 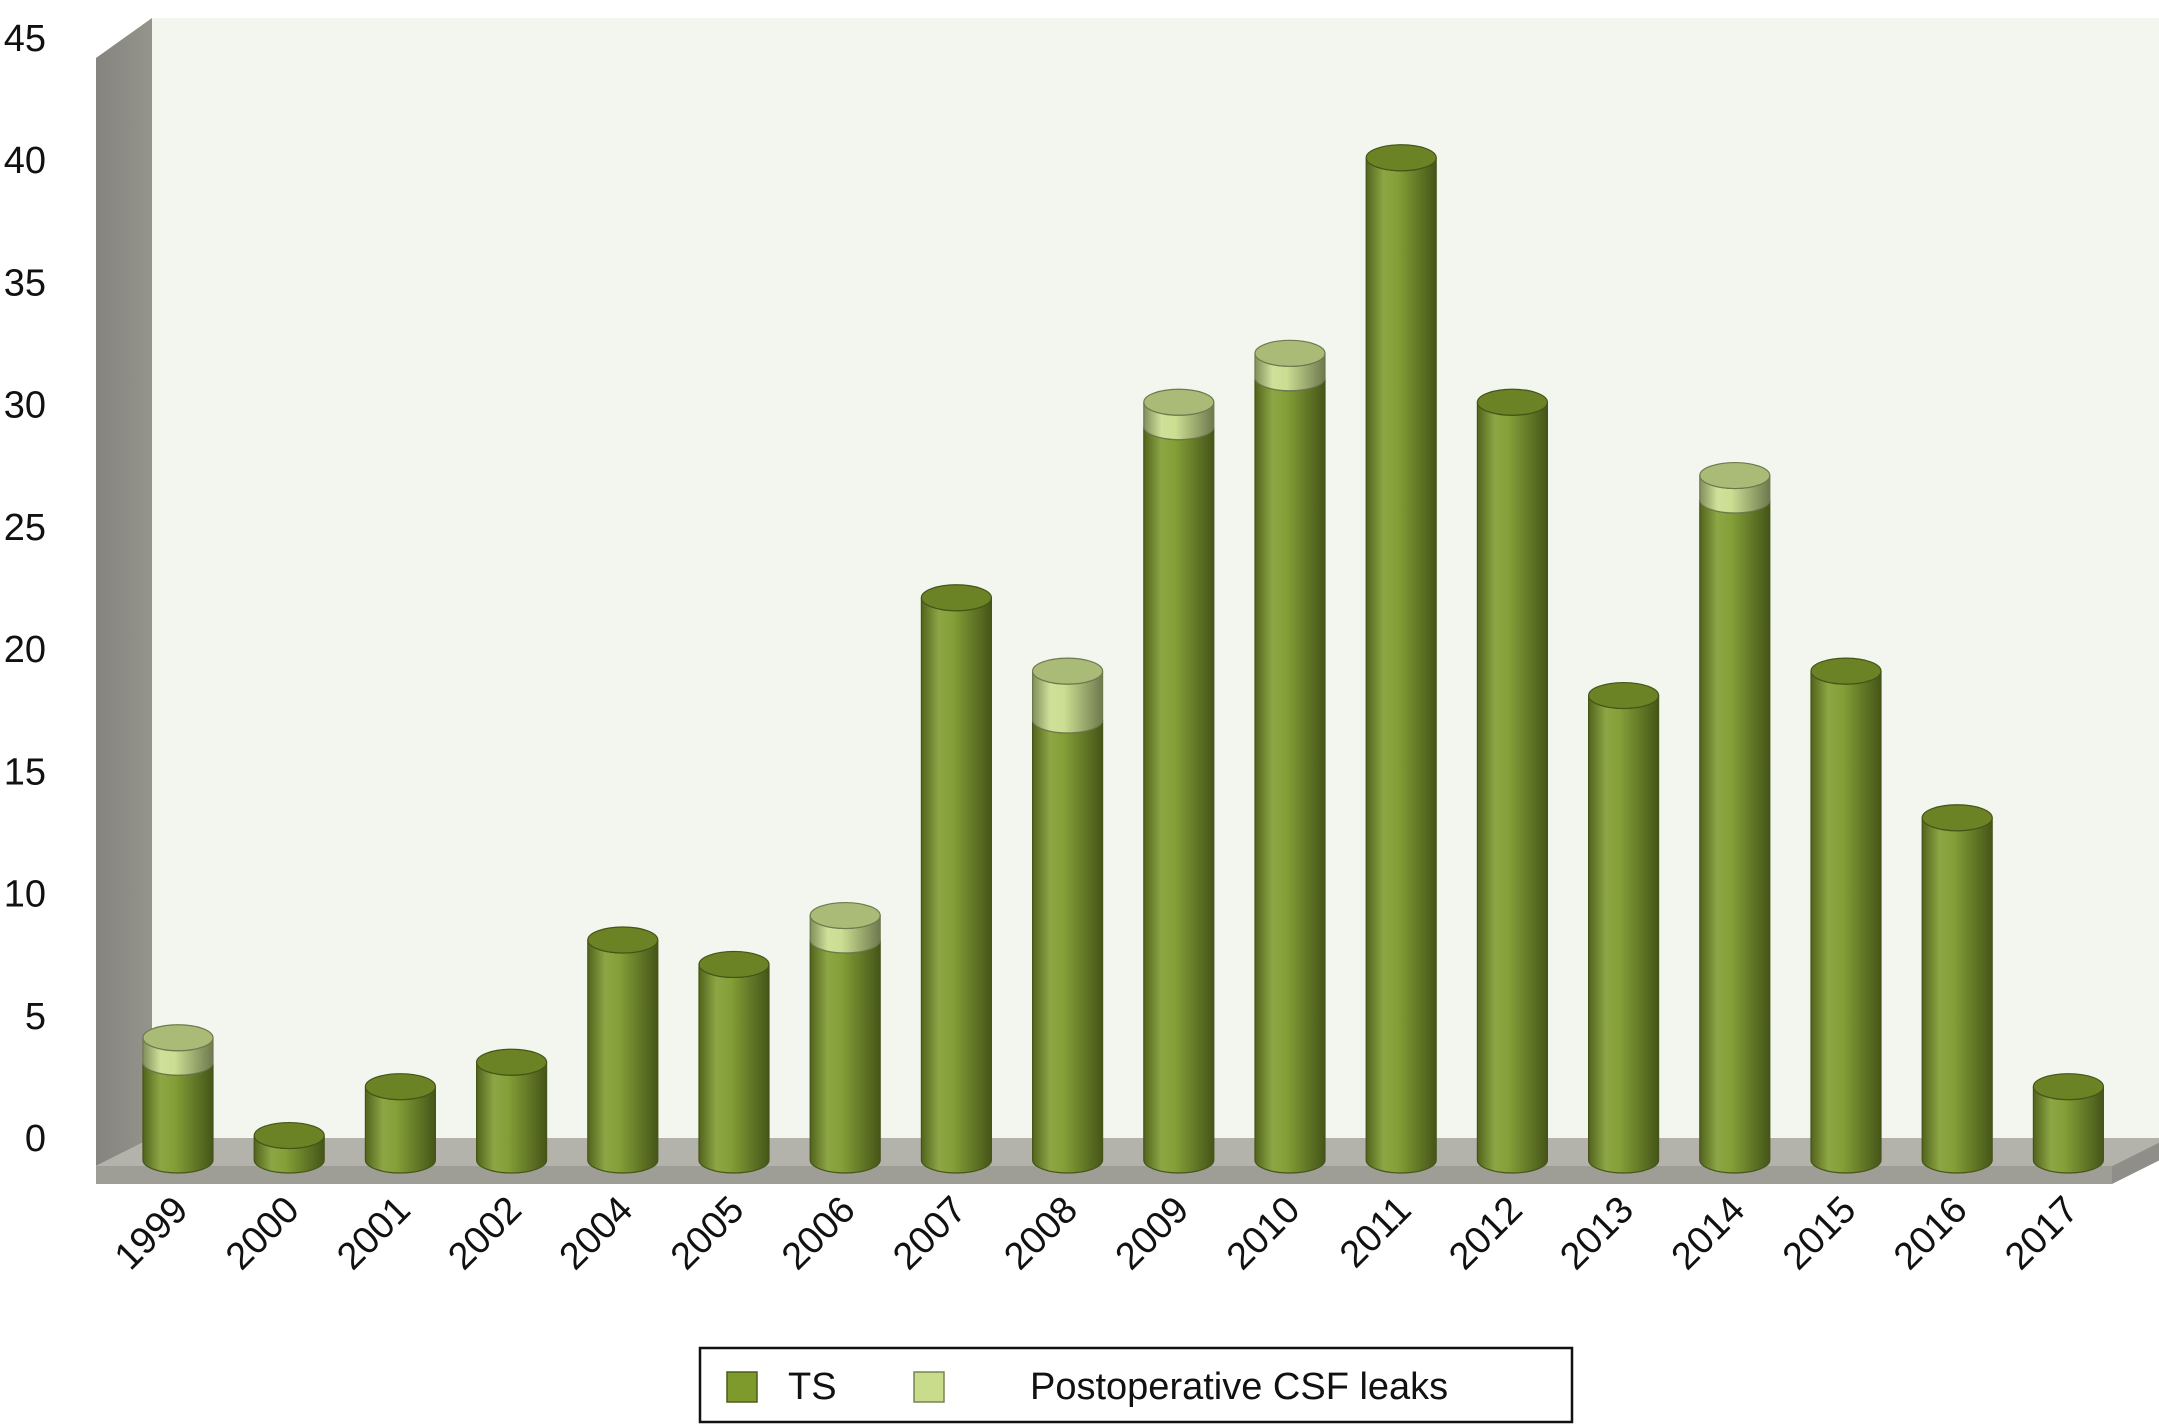 I want to click on bar-ts-2009, so click(x=1179, y=800).